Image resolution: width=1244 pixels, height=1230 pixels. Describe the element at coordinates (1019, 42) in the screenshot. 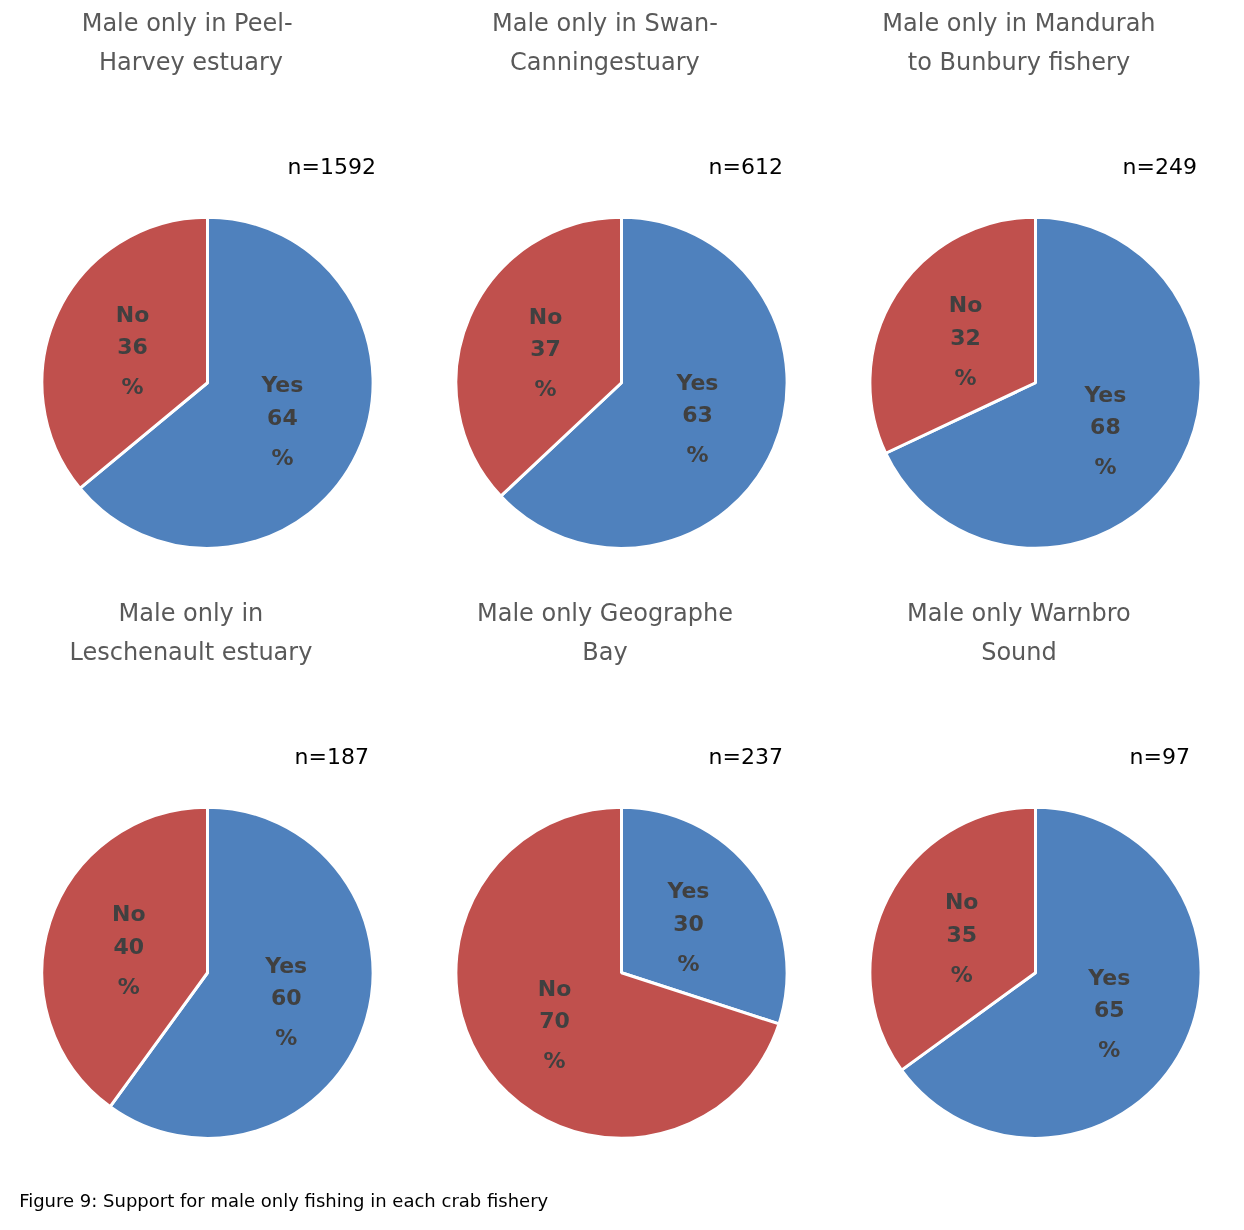

I see `chart-title: Male only in Mandurah to Bunbury fishery` at that location.